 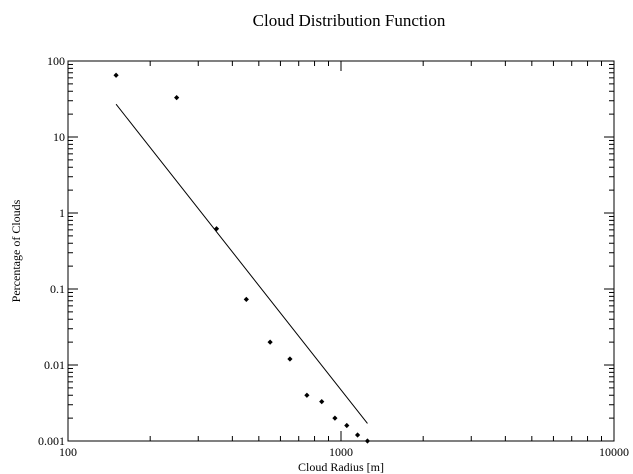 I want to click on y-tick-label: 0.001, so click(x=51, y=441).